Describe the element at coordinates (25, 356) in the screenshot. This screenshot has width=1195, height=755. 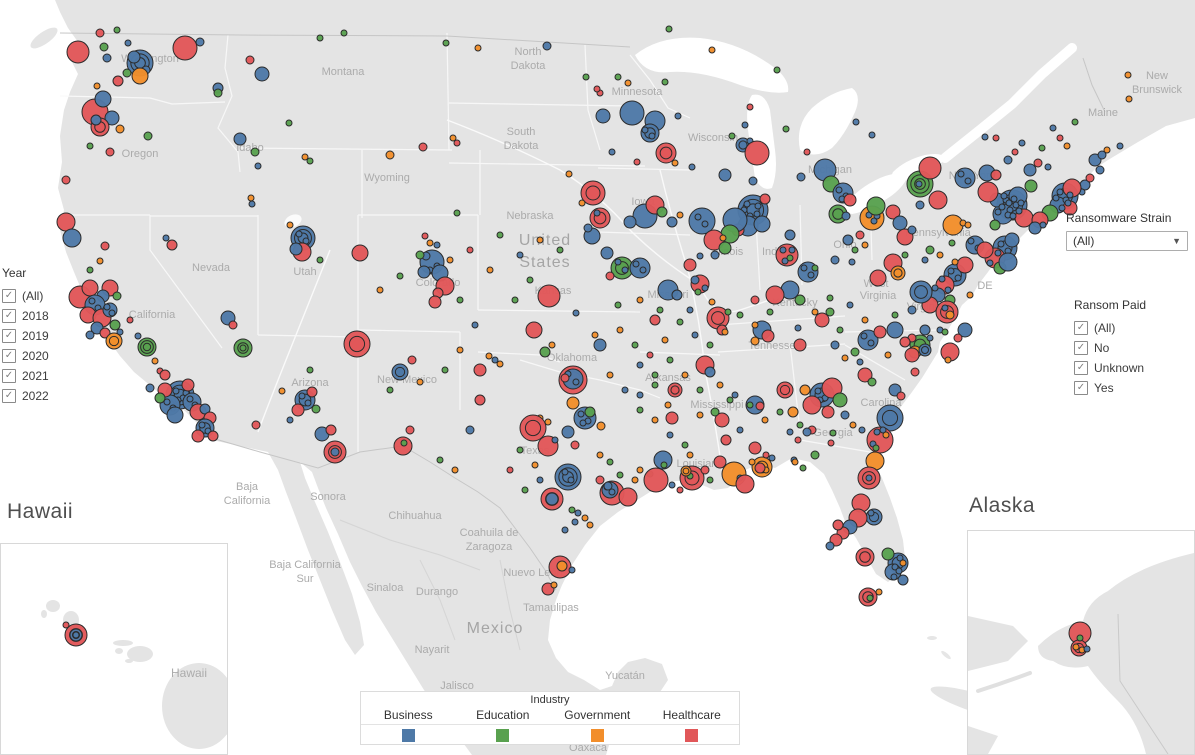
I see `filter-option-2020: ✓ 2020` at that location.